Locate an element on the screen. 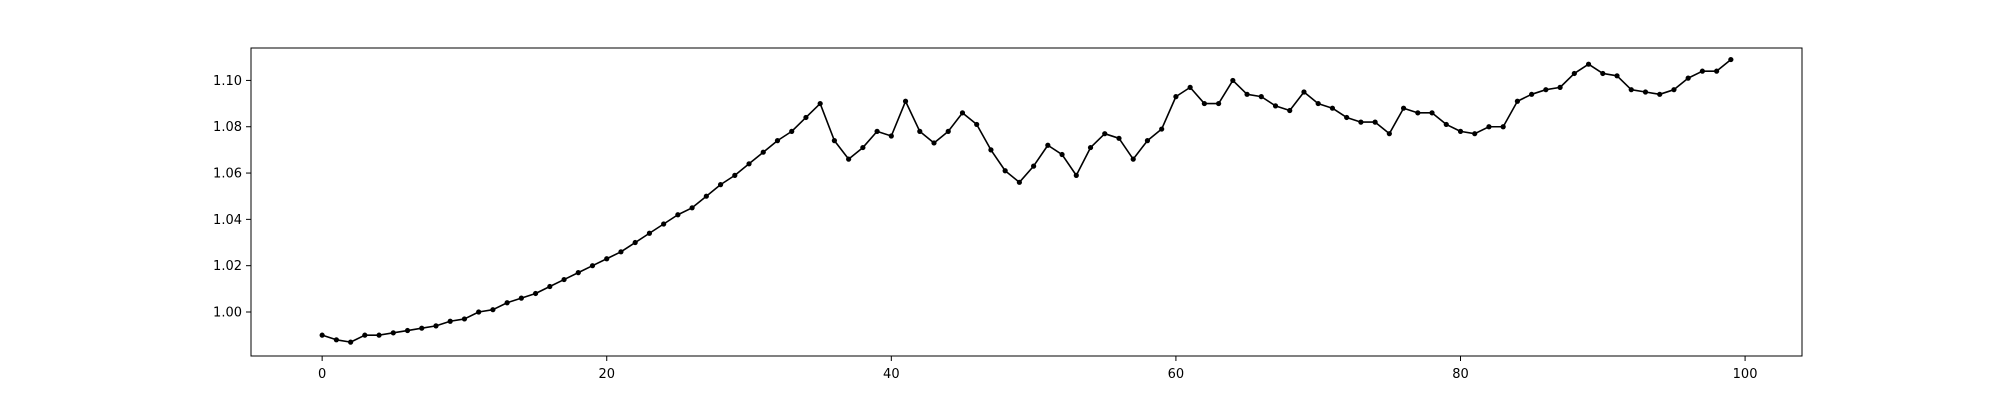 The height and width of the screenshot is (405, 2000). y-tick-label: 1.04 is located at coordinates (227, 220).